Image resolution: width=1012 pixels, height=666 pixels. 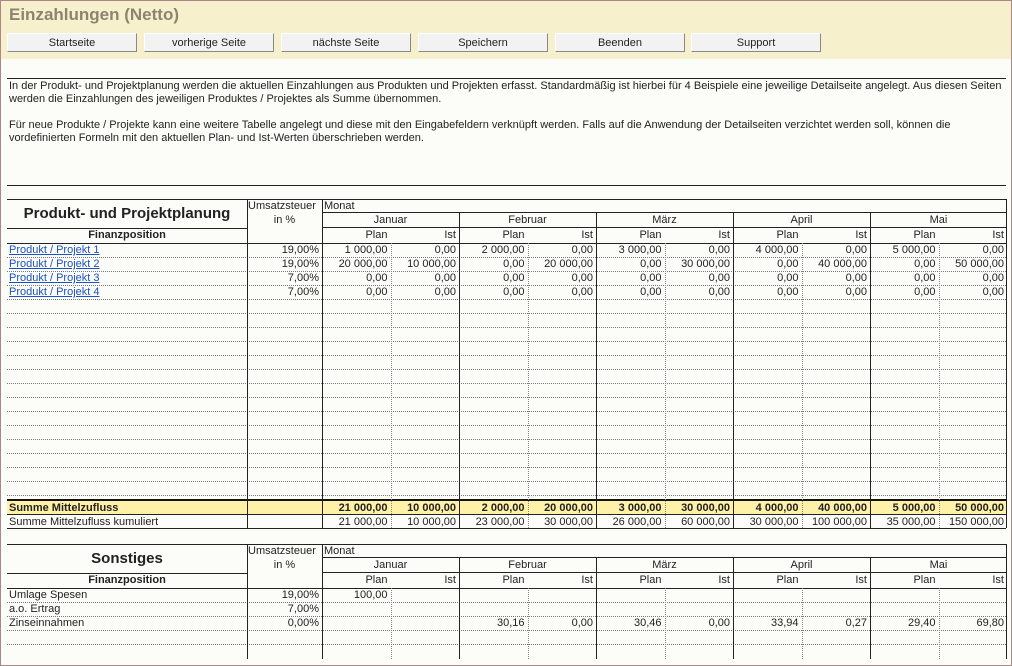 What do you see at coordinates (64, 508) in the screenshot?
I see `row-label: Summe Mittelzufluss` at bounding box center [64, 508].